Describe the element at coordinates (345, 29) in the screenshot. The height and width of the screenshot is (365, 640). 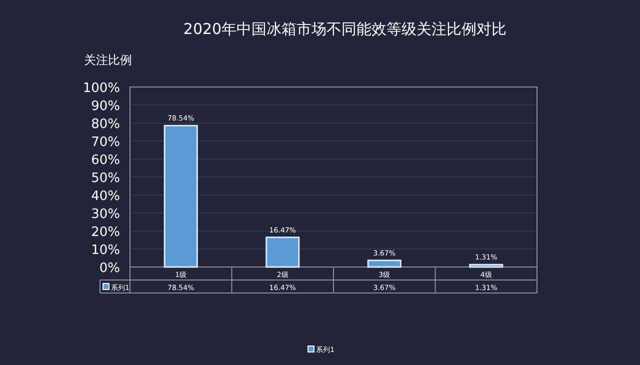
I see `chart-title: 2020年中国冰箱市场不同能效等级关注比例对比` at that location.